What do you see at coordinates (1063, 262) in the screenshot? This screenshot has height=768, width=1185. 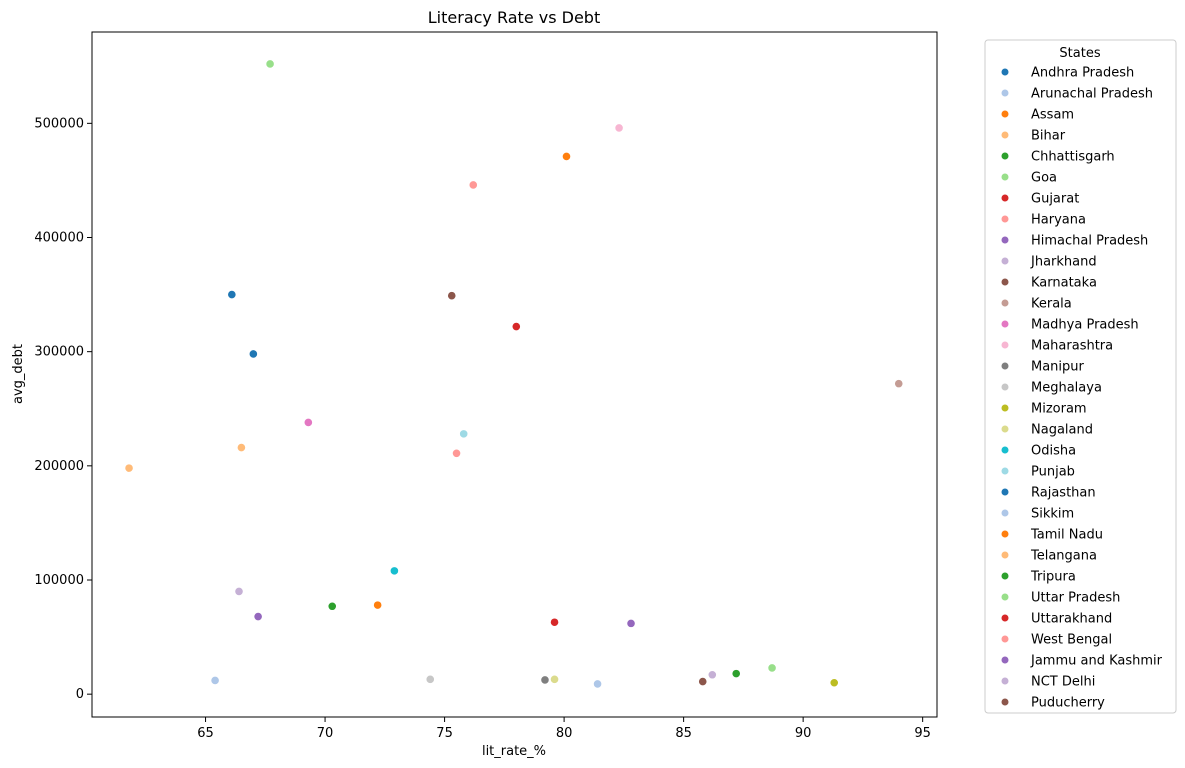 I see `legend-label: Jharkhand` at bounding box center [1063, 262].